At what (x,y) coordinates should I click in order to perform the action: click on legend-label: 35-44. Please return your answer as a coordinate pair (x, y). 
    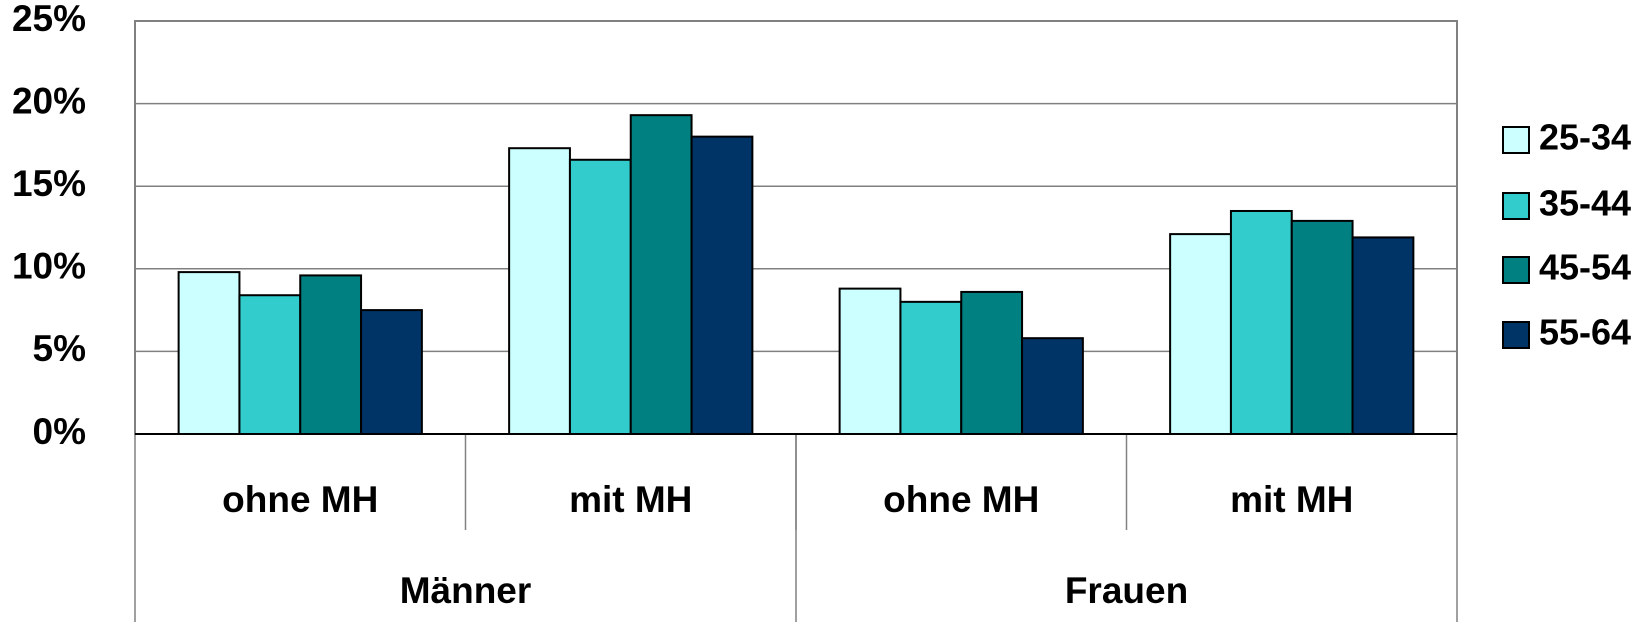
    Looking at the image, I should click on (1585, 203).